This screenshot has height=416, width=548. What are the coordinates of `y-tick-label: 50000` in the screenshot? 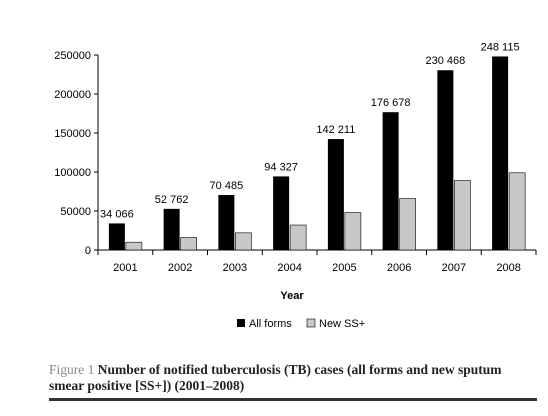 It's located at (75, 212).